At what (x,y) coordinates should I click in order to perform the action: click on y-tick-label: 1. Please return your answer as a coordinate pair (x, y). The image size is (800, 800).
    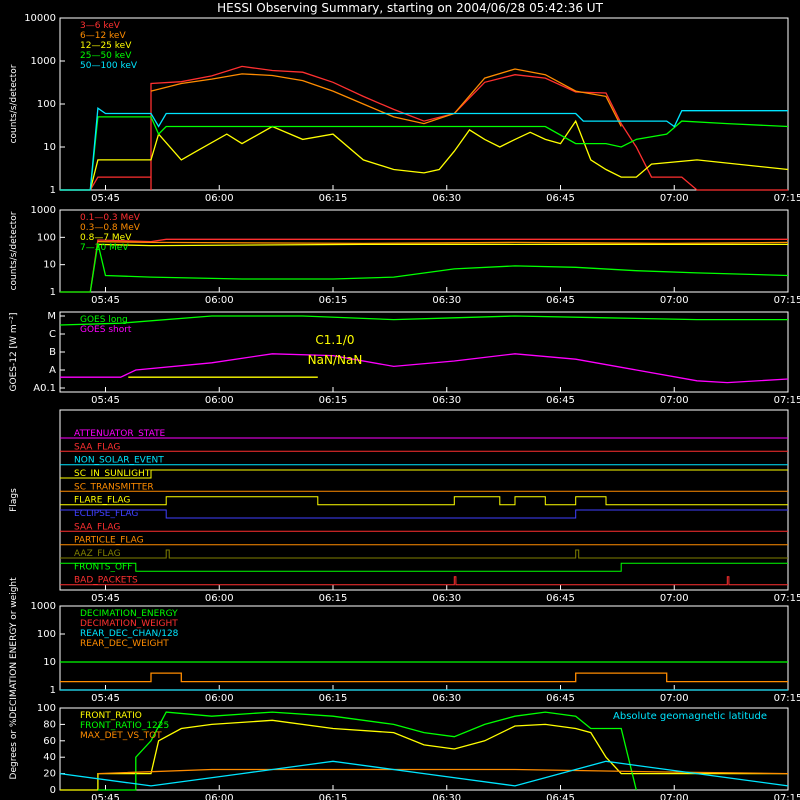
    Looking at the image, I should click on (53, 190).